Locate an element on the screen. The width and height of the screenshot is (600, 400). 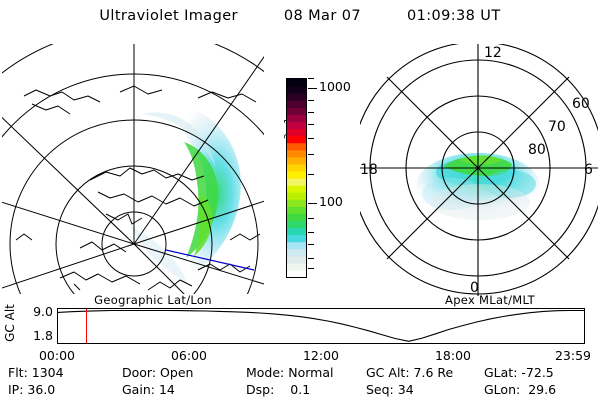
terminator-line is located at coordinates (210, 260).